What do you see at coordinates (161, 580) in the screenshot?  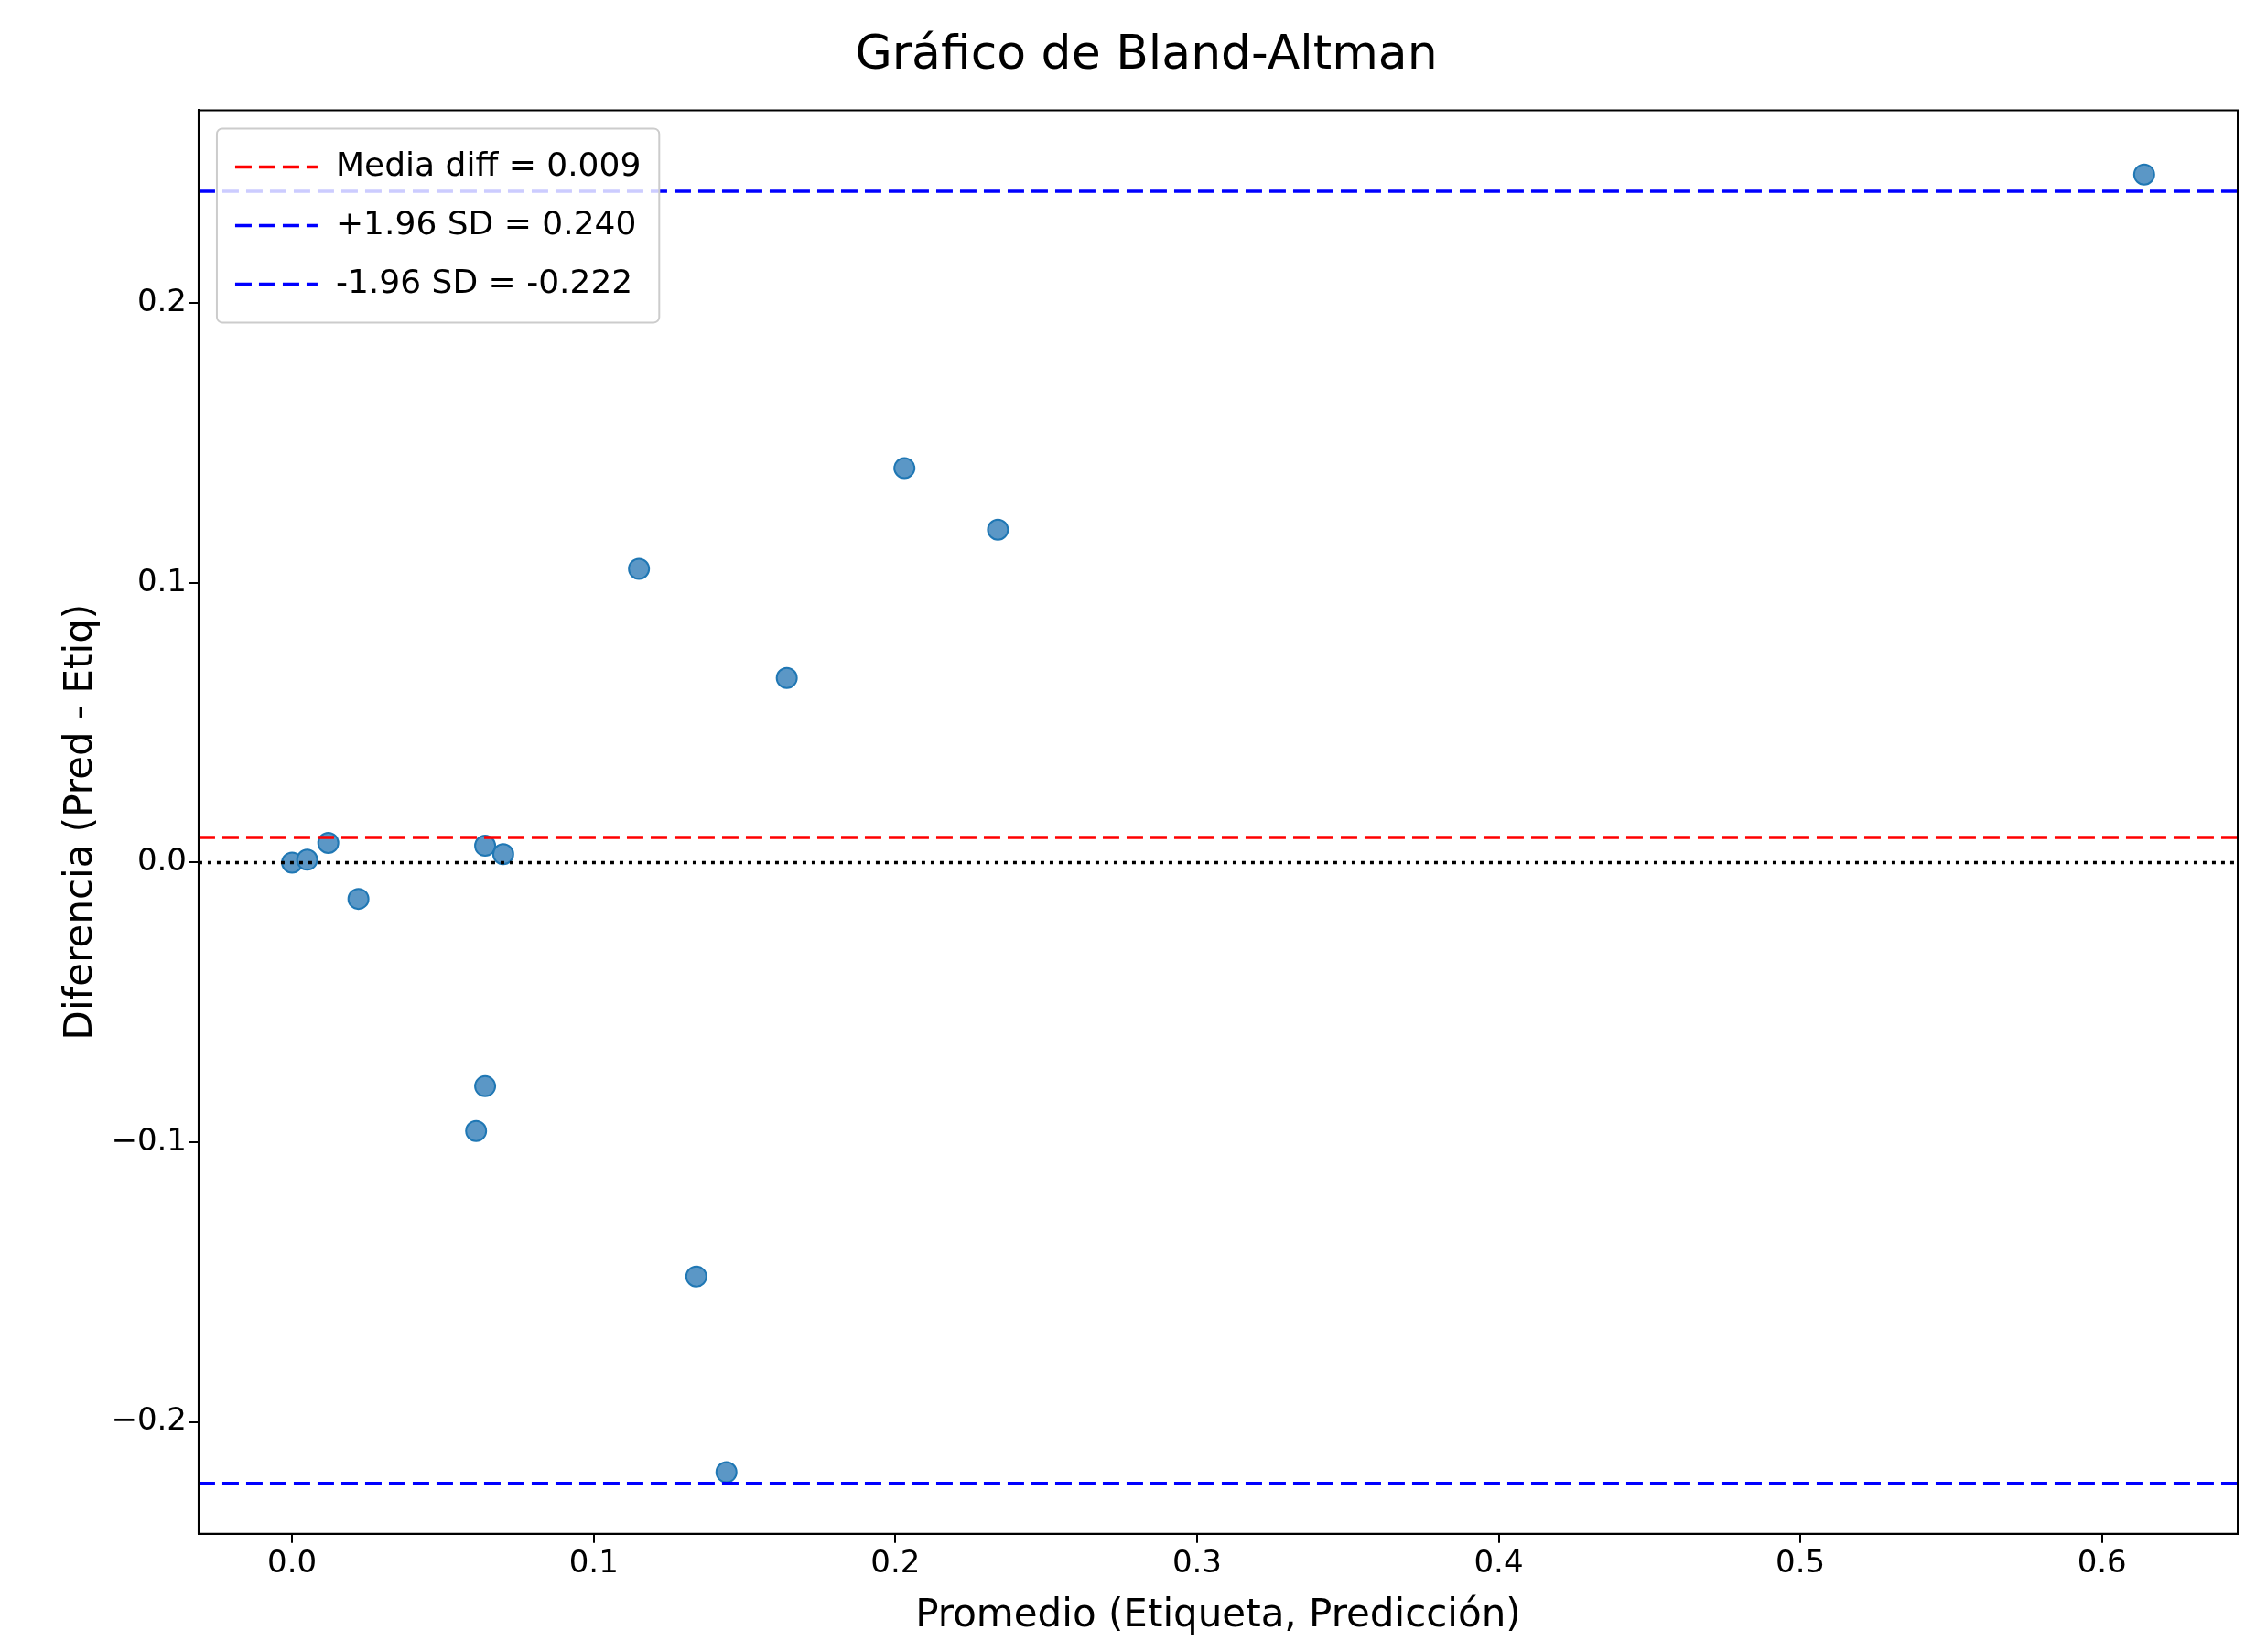 I see `y-tick-label: 0.1` at bounding box center [161, 580].